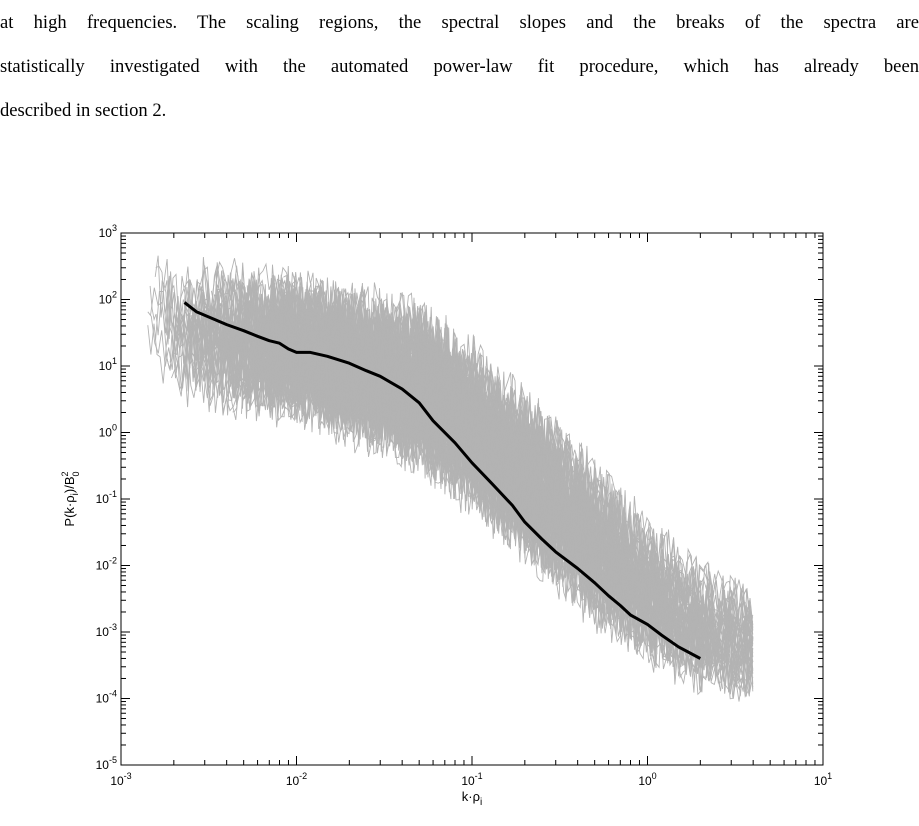  I want to click on tick-label: 10³, so click(108, 231).